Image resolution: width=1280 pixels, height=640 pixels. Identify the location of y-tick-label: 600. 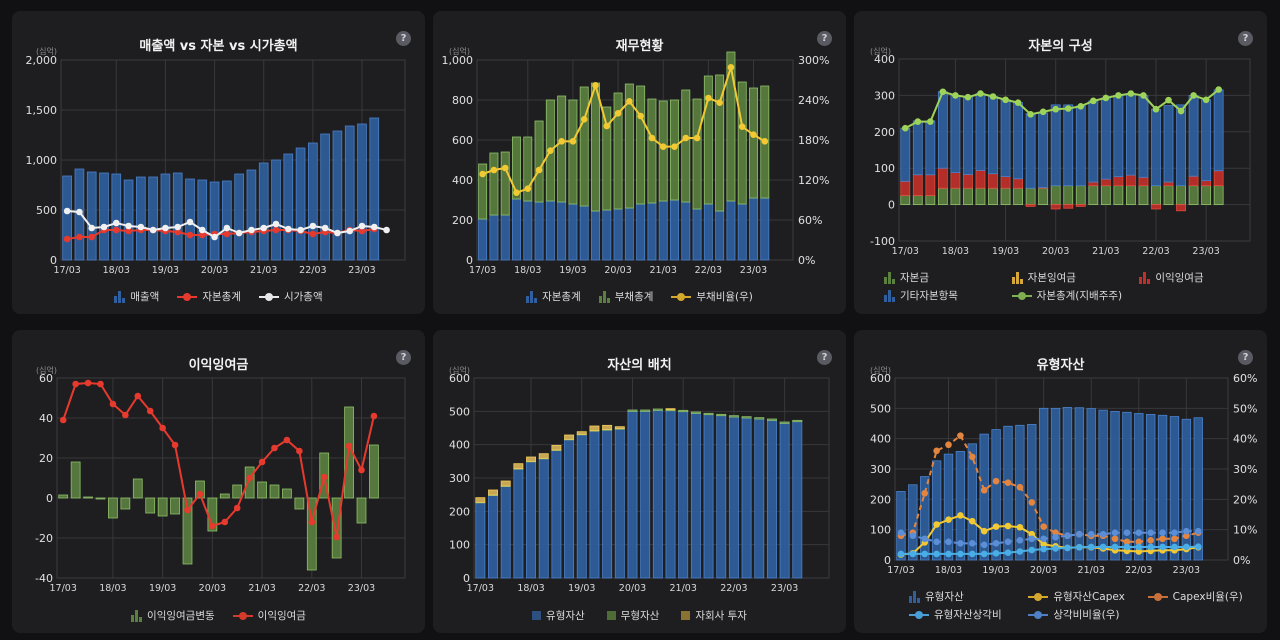
(880, 378).